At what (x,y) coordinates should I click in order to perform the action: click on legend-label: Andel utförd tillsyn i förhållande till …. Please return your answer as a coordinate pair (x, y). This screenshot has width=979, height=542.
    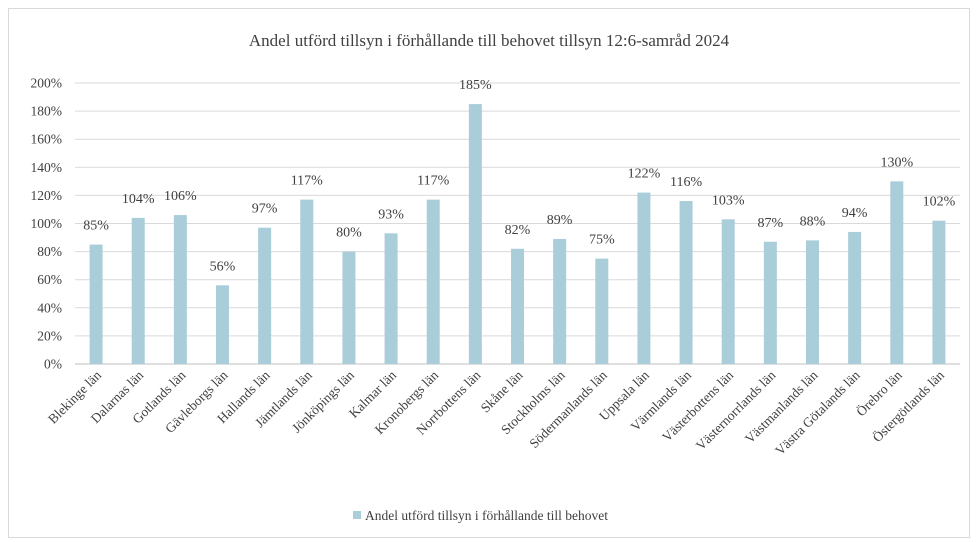
    Looking at the image, I should click on (486, 515).